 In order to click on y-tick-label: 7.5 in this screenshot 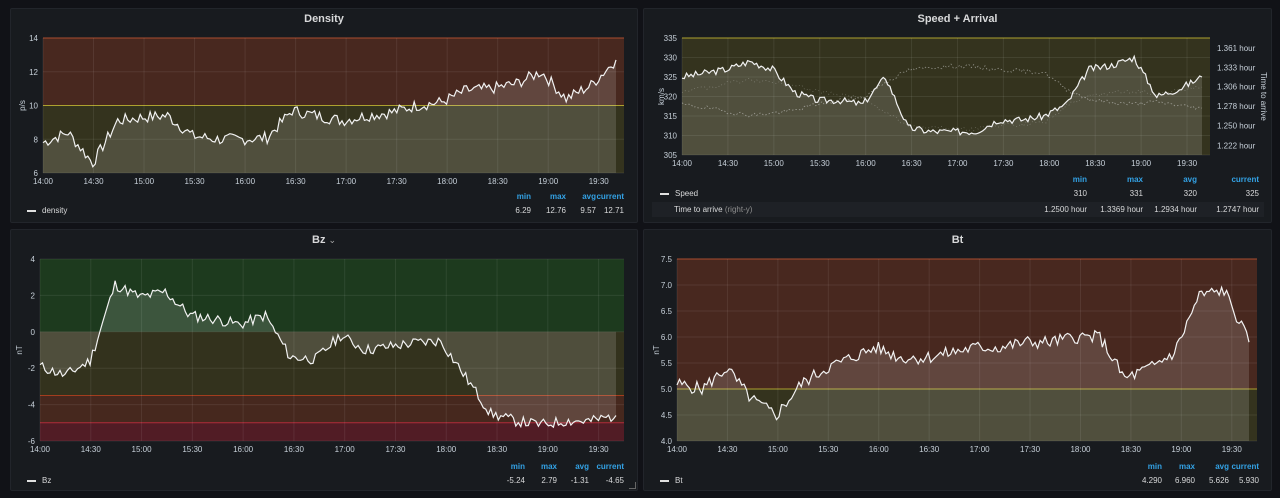, I will do `click(667, 259)`.